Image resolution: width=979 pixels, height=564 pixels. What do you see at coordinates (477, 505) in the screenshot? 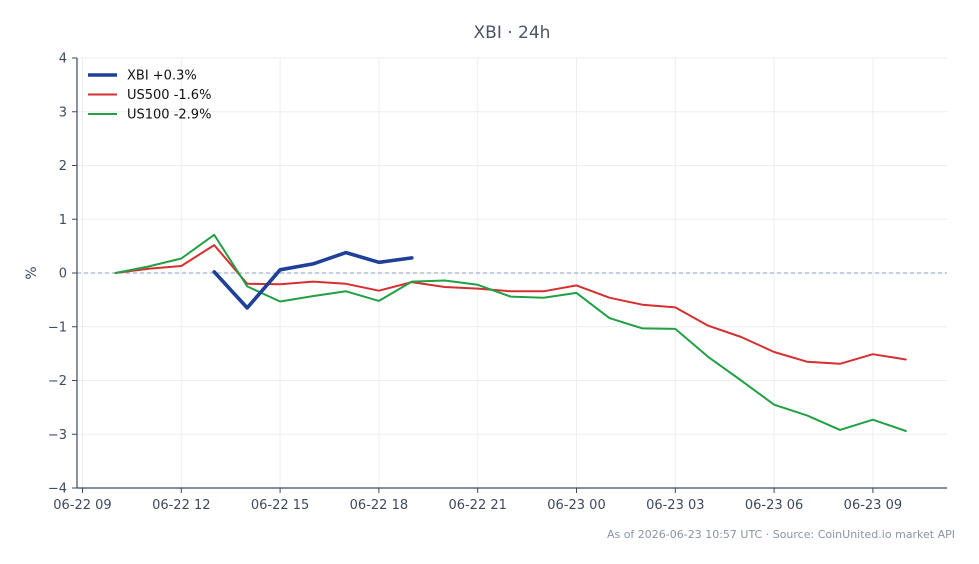
I see `x-tick-label: 06-22 21` at bounding box center [477, 505].